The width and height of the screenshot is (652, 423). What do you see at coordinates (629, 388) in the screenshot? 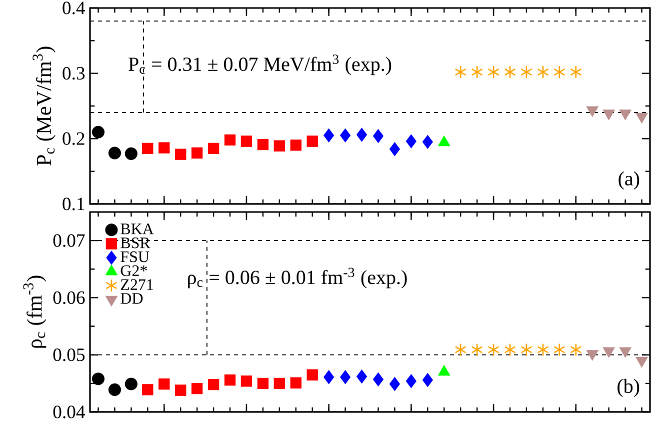
I see `annotation: (b)` at bounding box center [629, 388].